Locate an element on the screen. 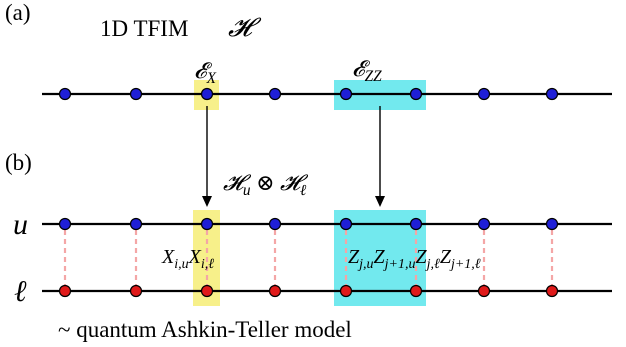  panel-b-tag: (b) is located at coordinates (18, 162).